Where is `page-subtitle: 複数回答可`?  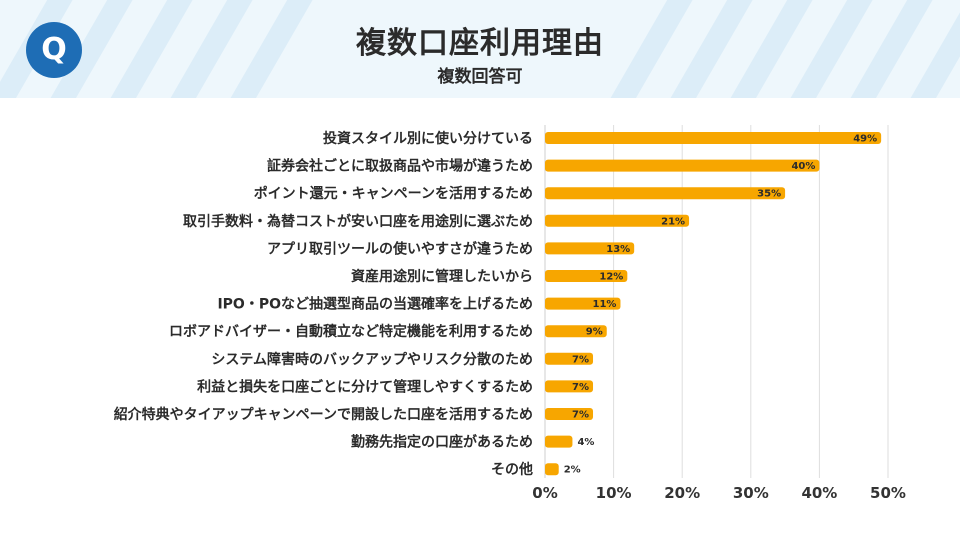 page-subtitle: 複数回答可 is located at coordinates (480, 77).